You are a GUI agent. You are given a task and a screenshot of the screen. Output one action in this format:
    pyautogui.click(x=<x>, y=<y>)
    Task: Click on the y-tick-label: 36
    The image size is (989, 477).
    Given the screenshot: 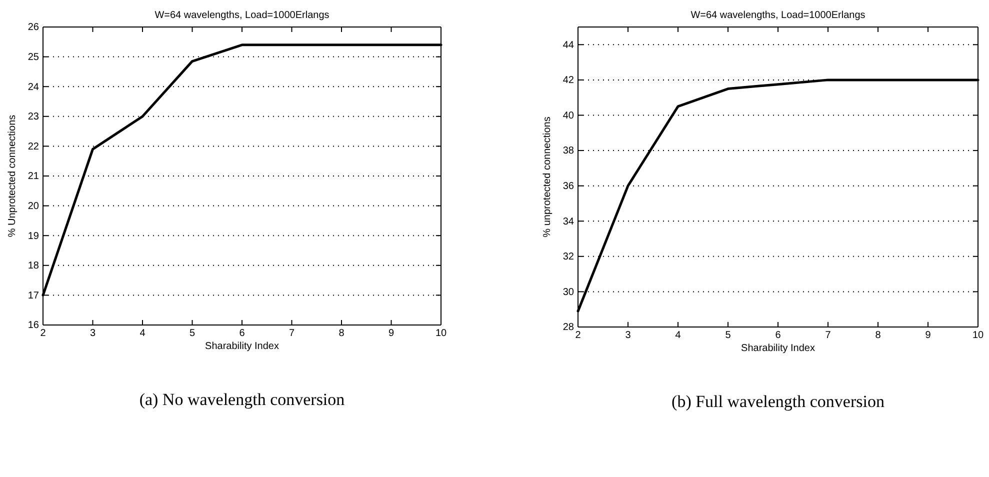 What is the action you would take?
    pyautogui.click(x=568, y=186)
    